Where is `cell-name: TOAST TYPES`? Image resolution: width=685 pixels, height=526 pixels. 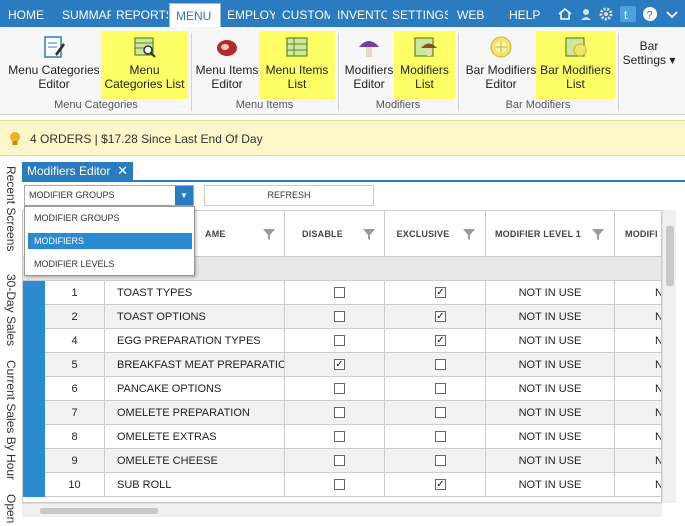 cell-name: TOAST TYPES is located at coordinates (195, 293).